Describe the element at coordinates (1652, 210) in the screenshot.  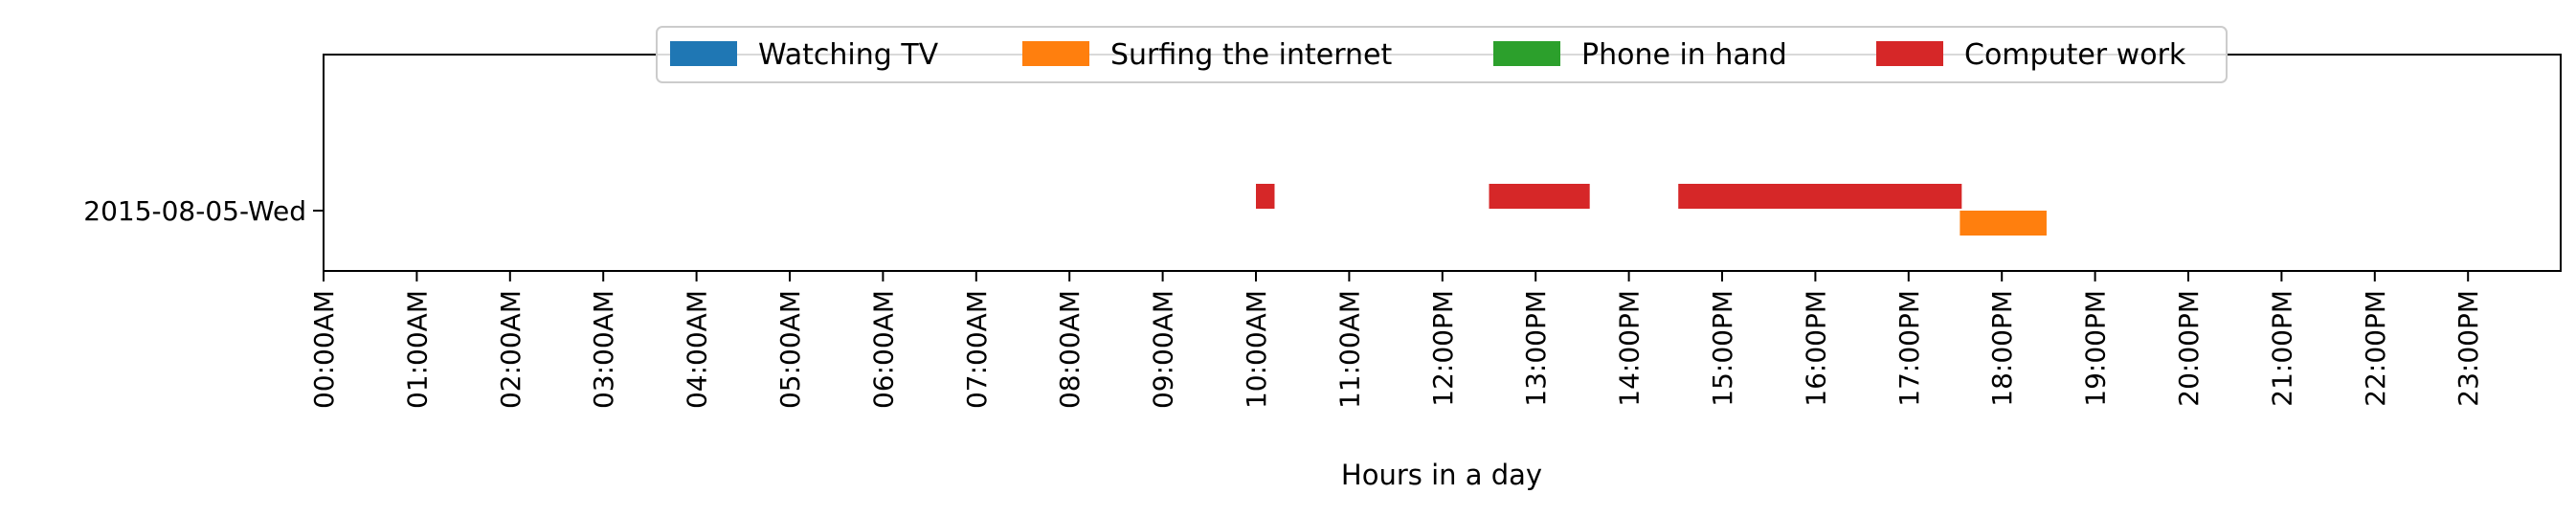
I see `bars-layer` at that location.